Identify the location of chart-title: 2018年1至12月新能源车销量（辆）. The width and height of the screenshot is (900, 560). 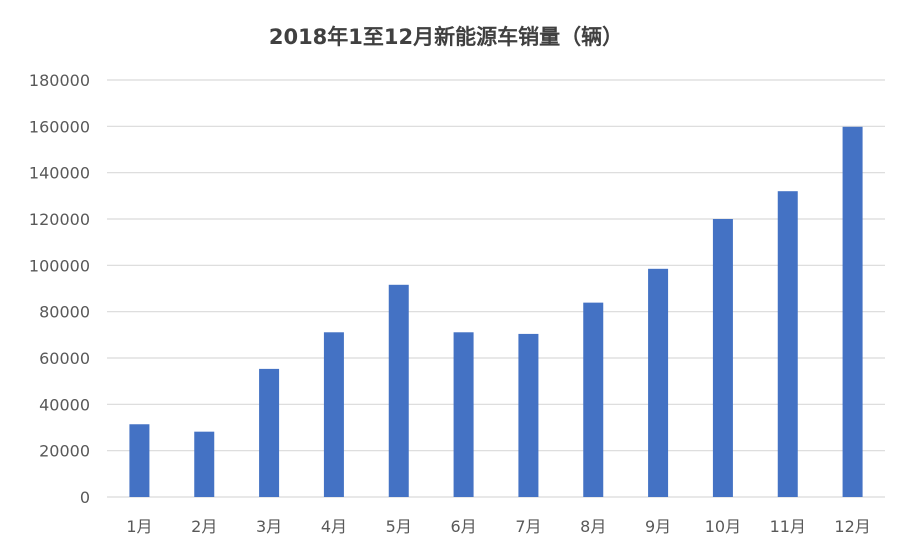
(446, 37).